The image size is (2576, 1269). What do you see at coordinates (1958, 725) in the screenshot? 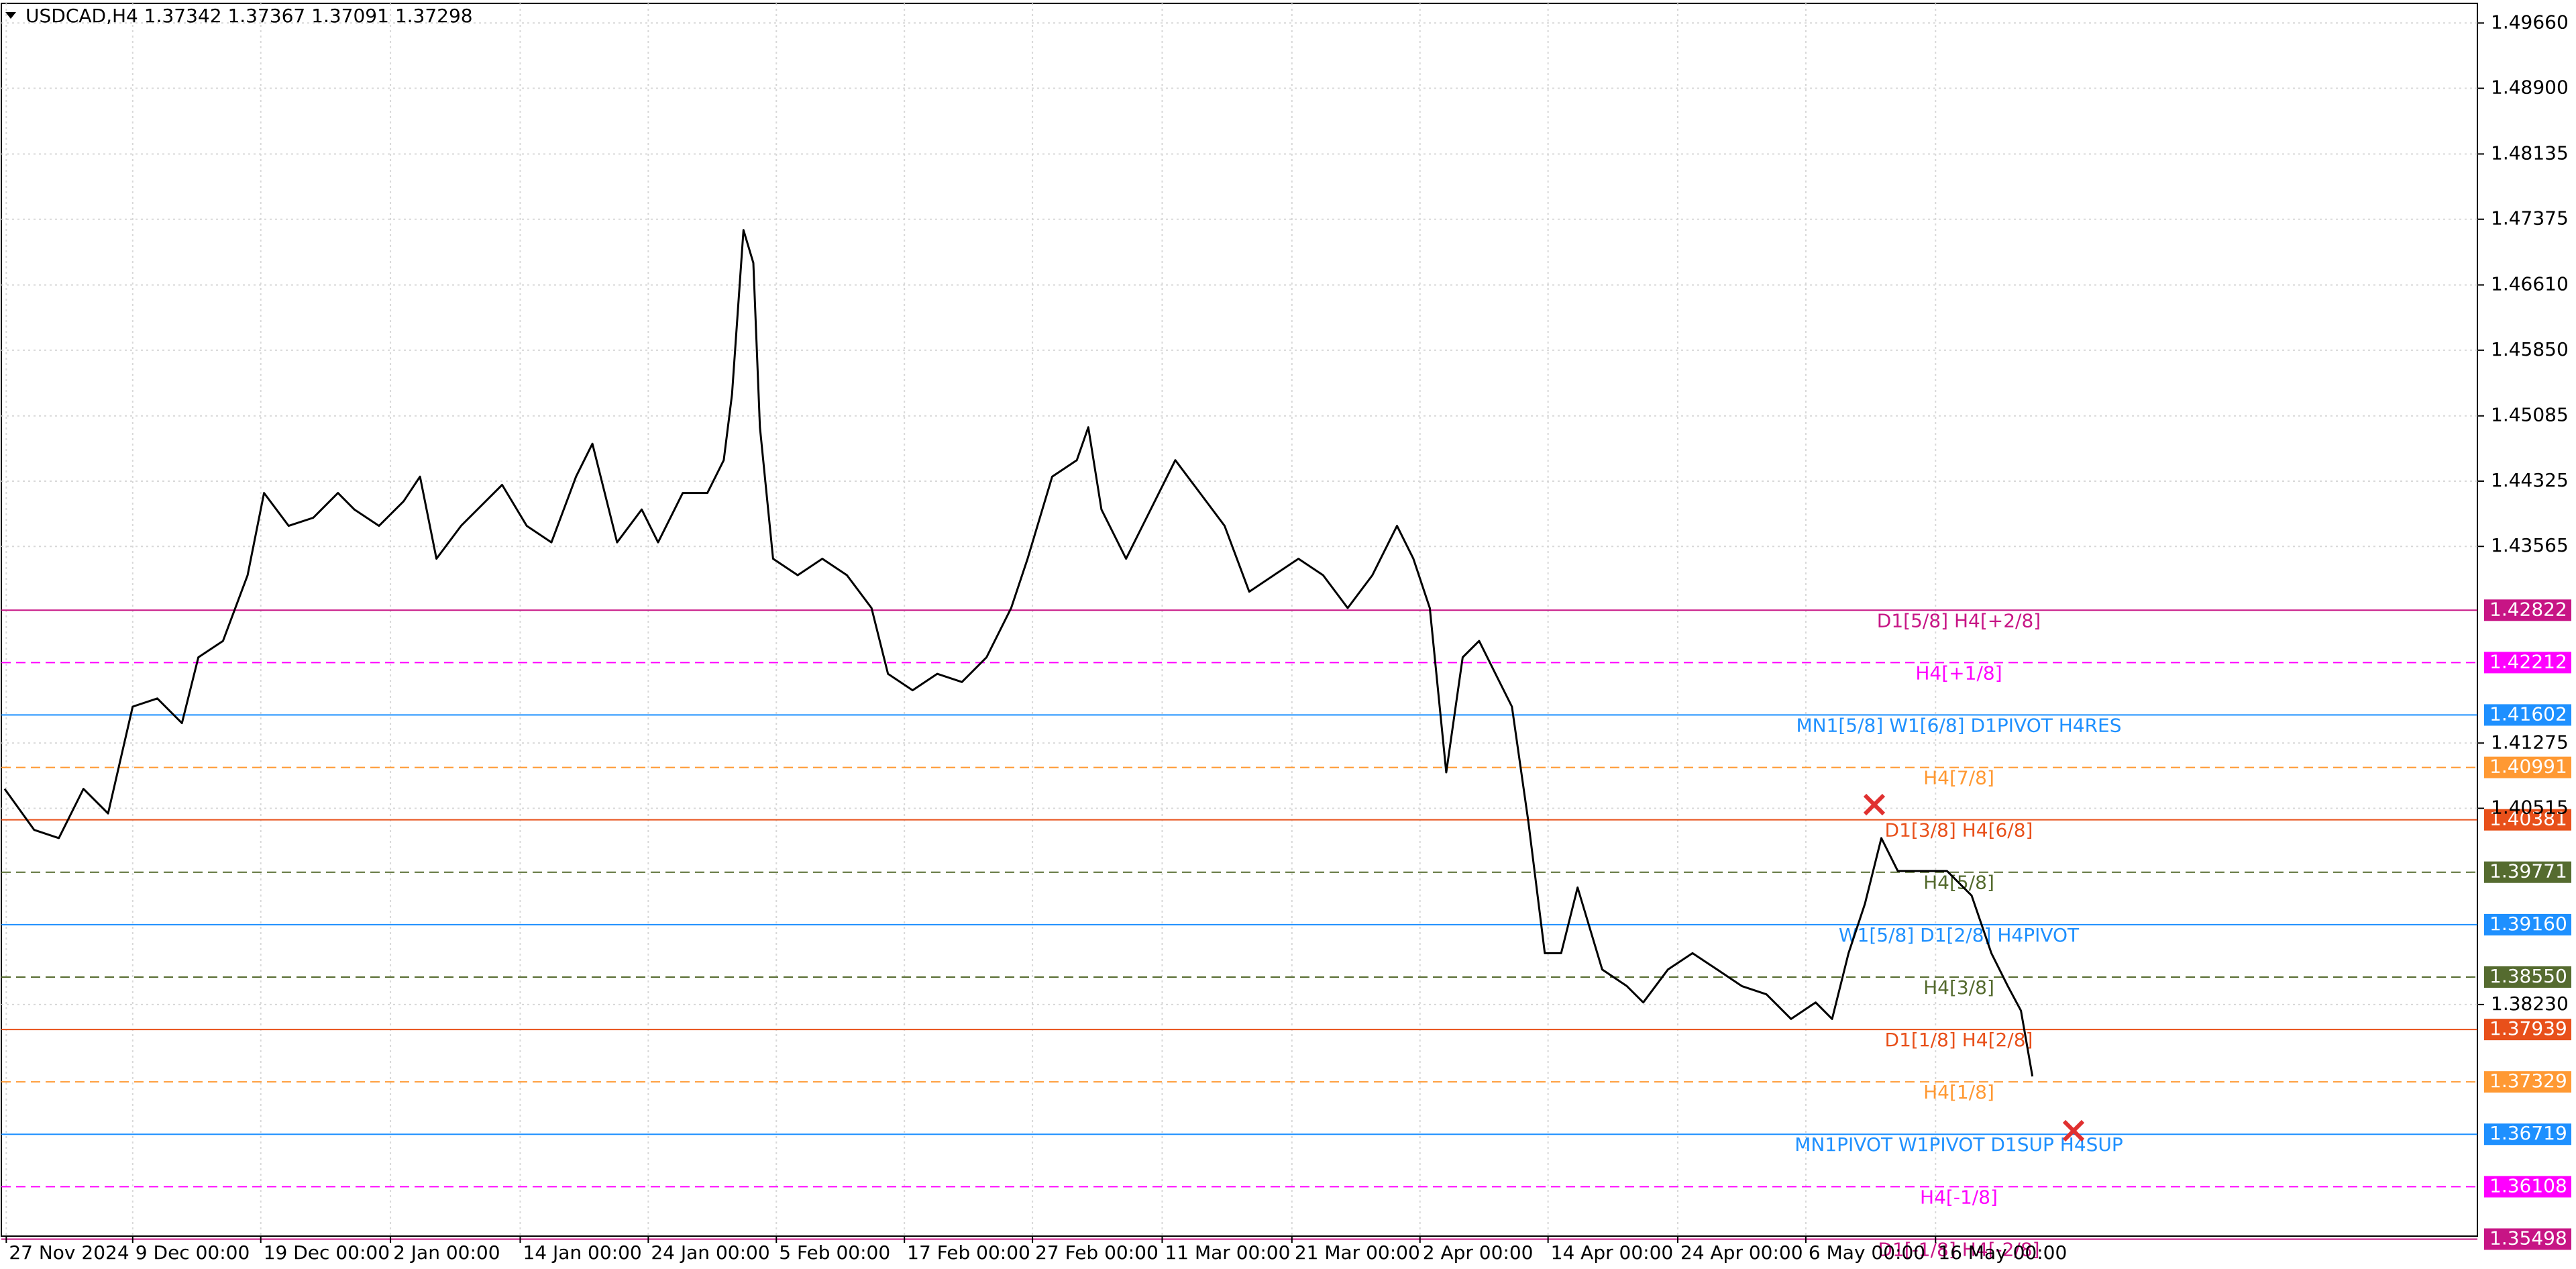
I see `level-label: MN1[5/8] W1[6/8] D1PIVOT H4RES` at bounding box center [1958, 725].